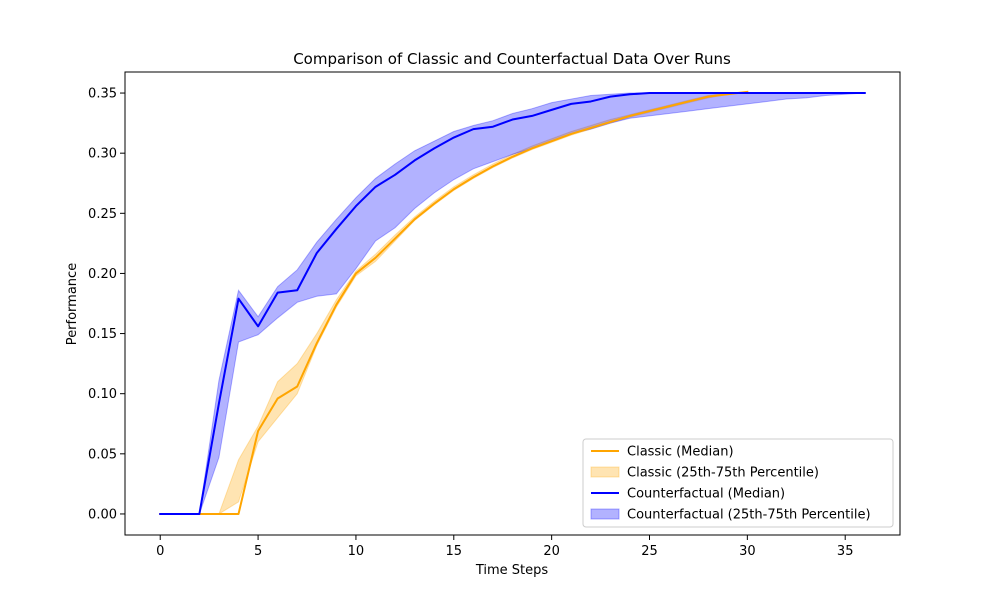 The image size is (1000, 600). What do you see at coordinates (512, 570) in the screenshot?
I see `x-axis-label: Time Steps` at bounding box center [512, 570].